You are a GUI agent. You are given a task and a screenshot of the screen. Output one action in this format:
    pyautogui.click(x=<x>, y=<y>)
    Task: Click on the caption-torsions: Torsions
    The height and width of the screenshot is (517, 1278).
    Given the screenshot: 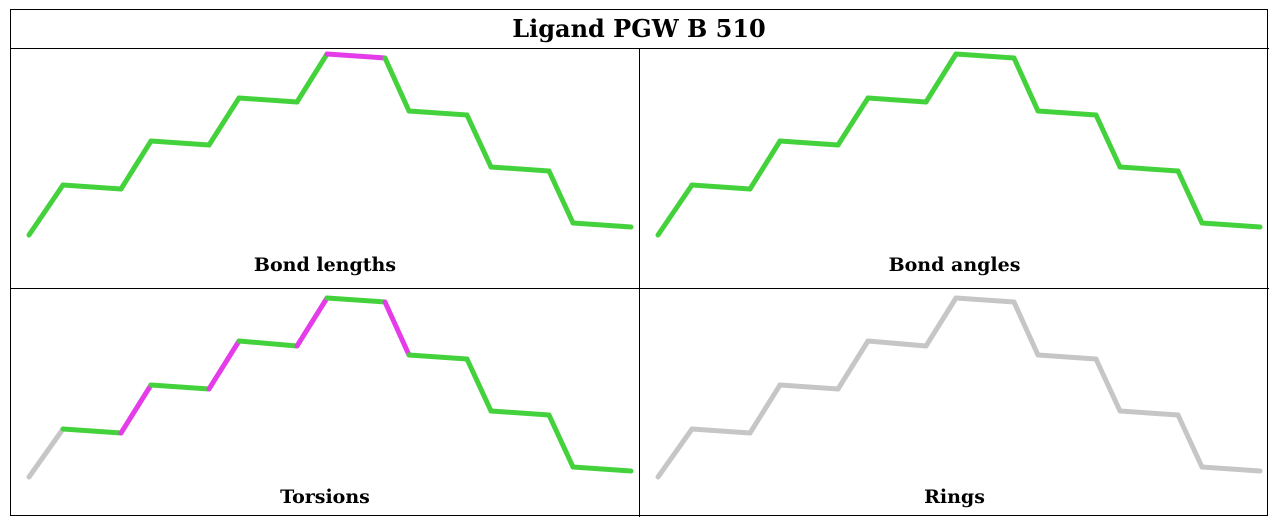 What is the action you would take?
    pyautogui.click(x=325, y=497)
    